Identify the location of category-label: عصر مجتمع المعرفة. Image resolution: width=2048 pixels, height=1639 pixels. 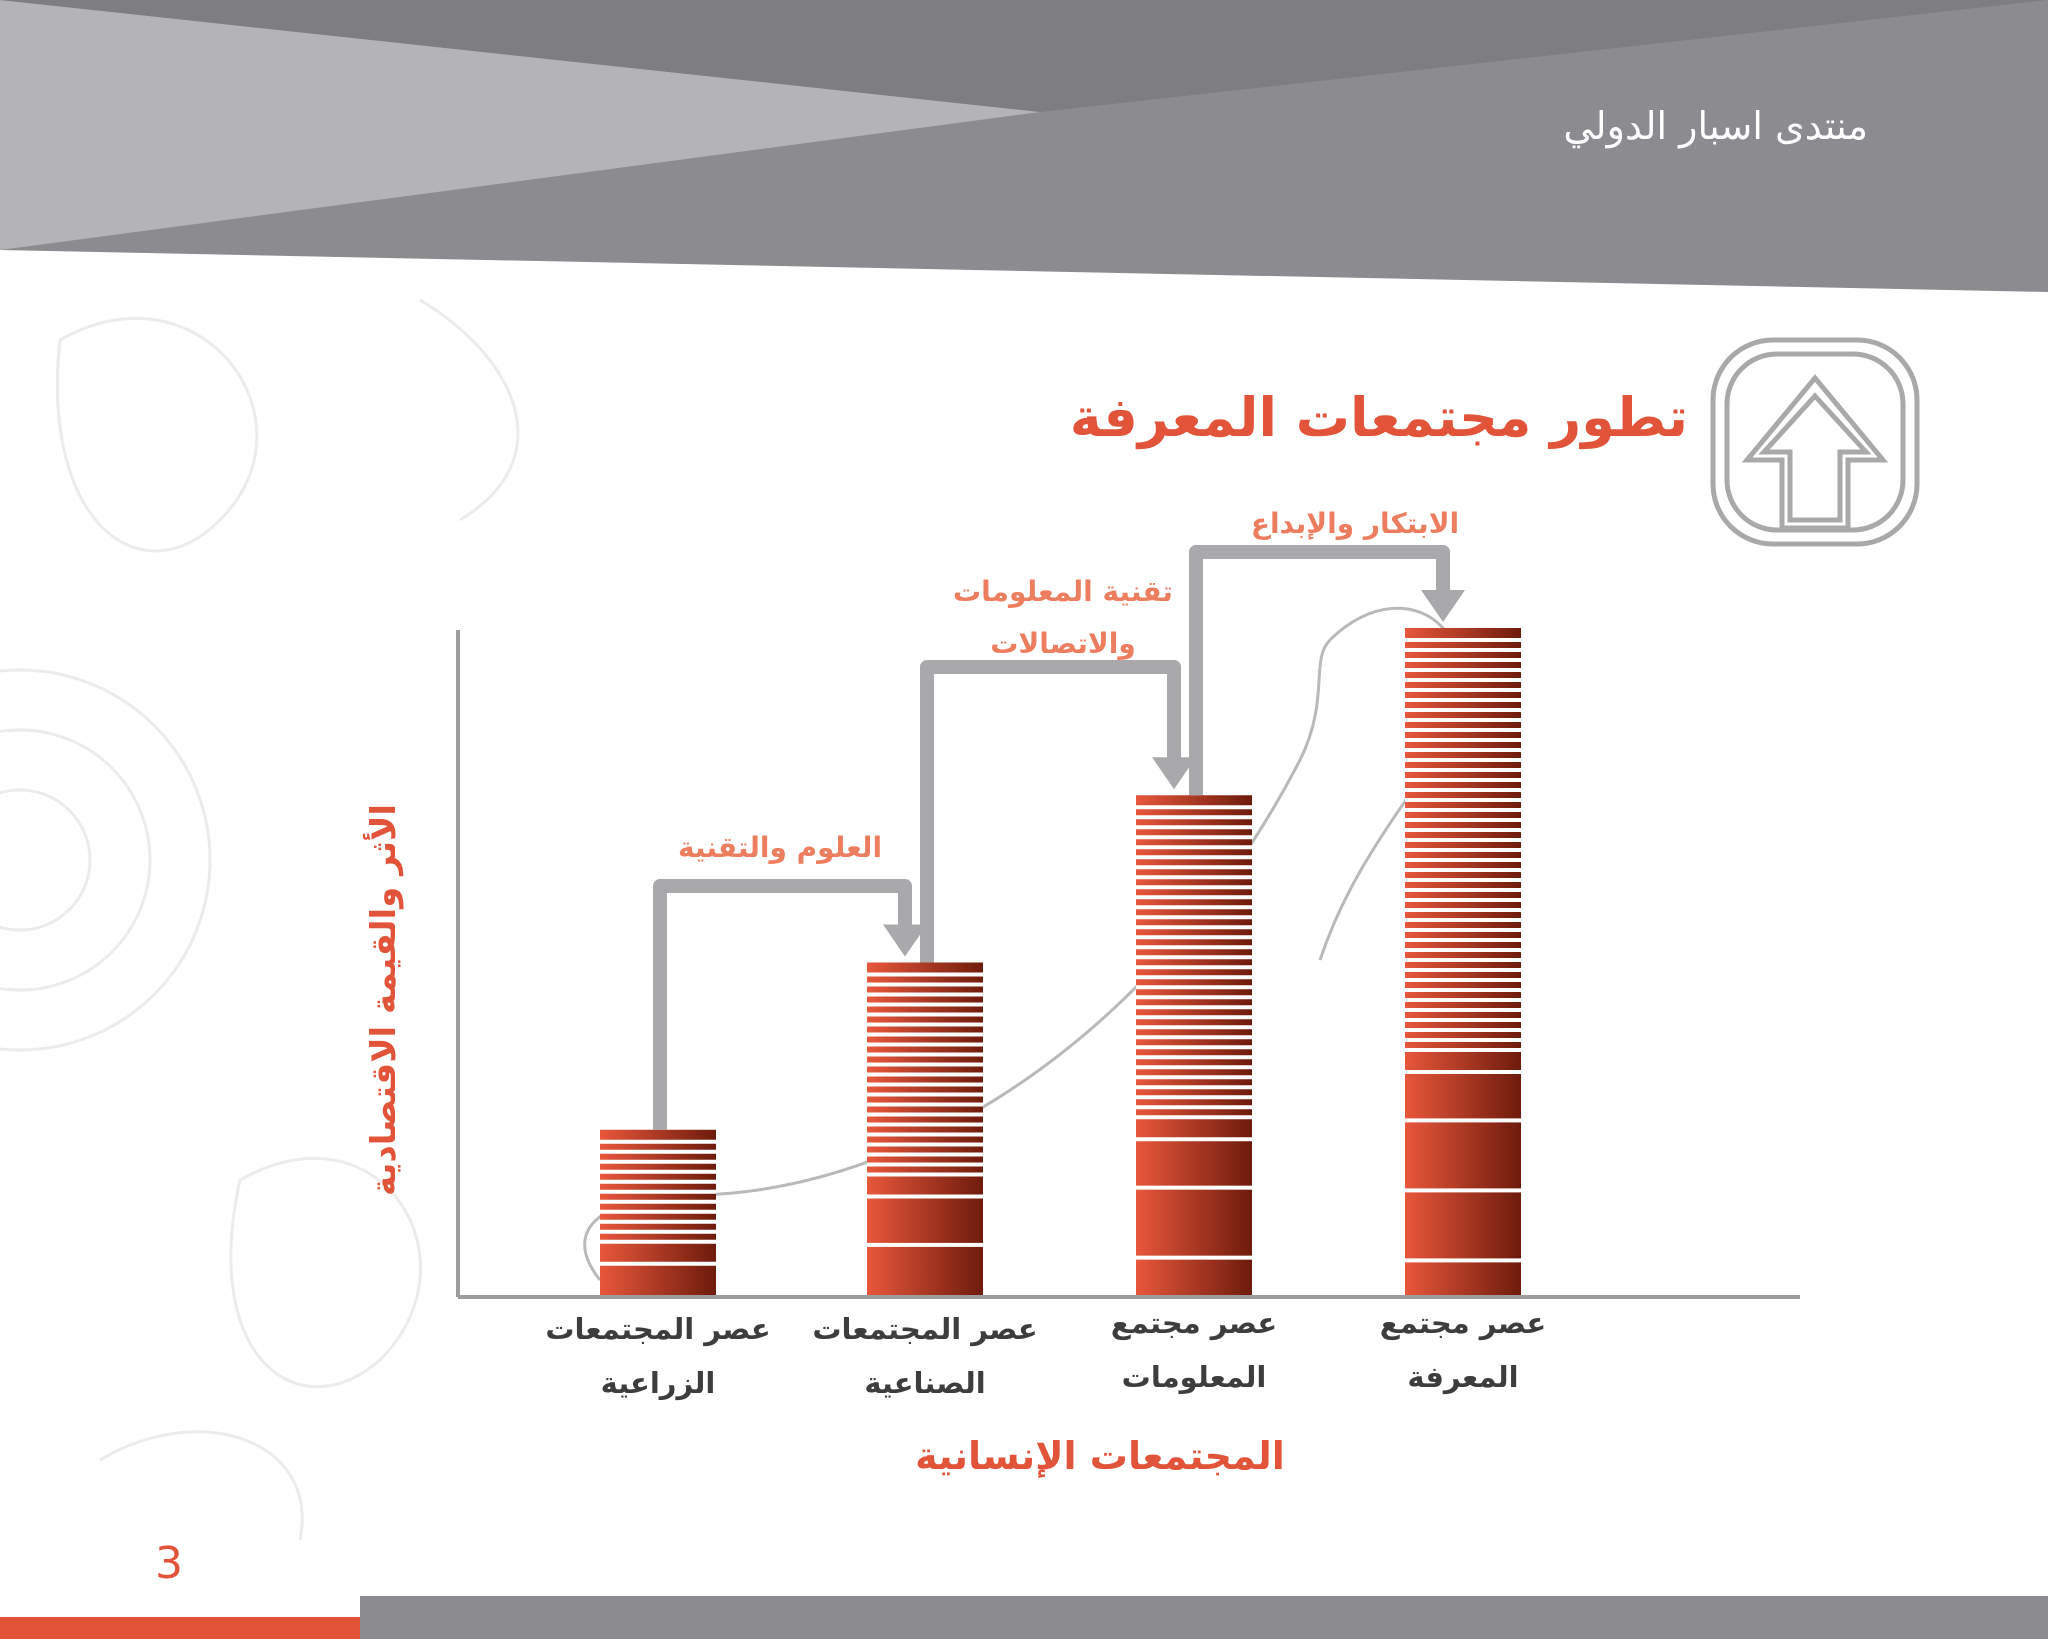
(1463, 1350).